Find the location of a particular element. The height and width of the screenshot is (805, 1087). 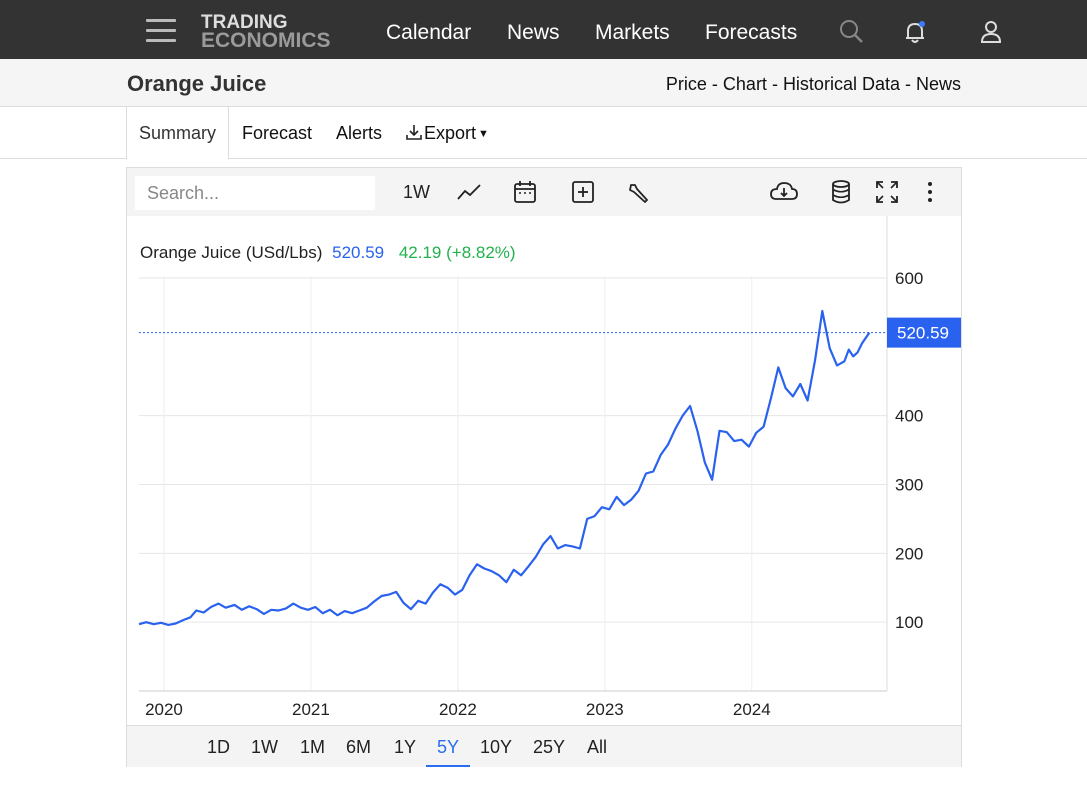

legend-change: 42.19 (+8.82%) is located at coordinates (457, 252).